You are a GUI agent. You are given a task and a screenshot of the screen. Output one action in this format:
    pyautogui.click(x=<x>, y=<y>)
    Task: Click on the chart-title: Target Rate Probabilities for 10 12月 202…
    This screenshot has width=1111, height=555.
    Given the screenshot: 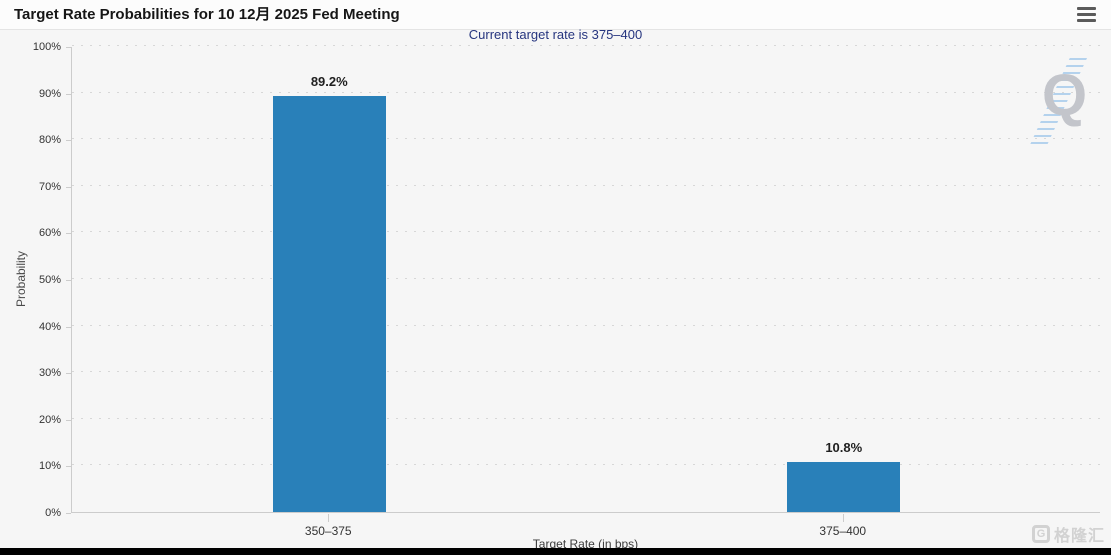 What is the action you would take?
    pyautogui.click(x=207, y=14)
    